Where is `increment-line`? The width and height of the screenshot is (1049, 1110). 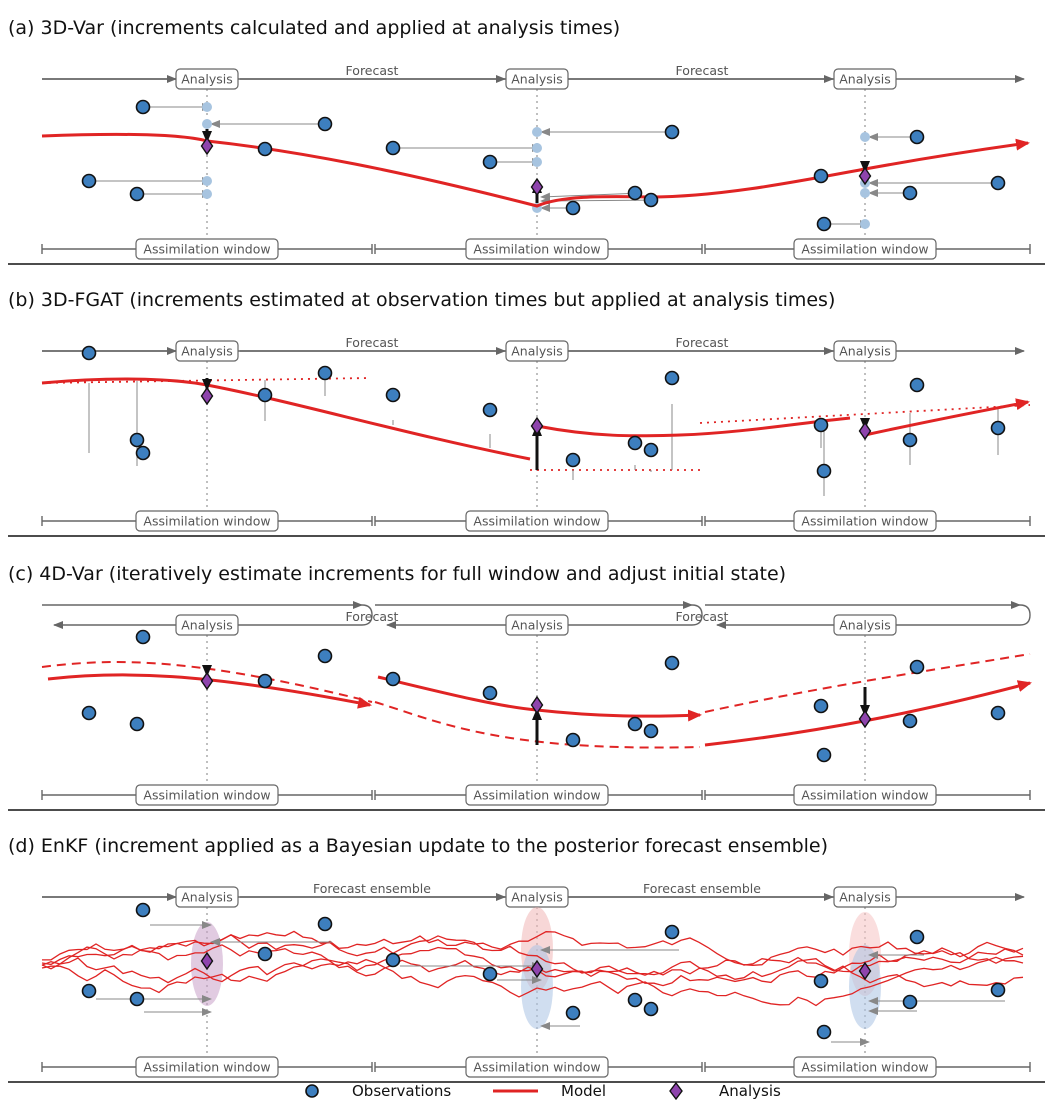
increment-line is located at coordinates (591, 196).